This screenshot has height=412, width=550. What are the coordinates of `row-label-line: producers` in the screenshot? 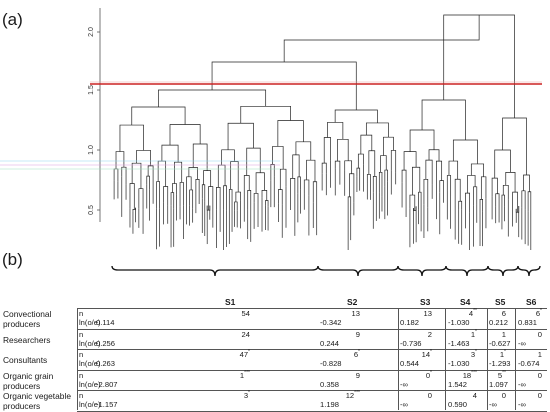 It's located at (22, 406).